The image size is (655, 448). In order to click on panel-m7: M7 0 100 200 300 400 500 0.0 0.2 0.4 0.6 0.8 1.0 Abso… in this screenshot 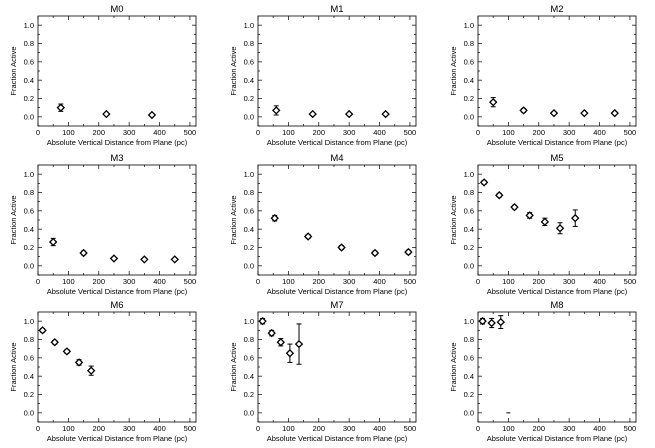, I will do `click(323, 371)`.